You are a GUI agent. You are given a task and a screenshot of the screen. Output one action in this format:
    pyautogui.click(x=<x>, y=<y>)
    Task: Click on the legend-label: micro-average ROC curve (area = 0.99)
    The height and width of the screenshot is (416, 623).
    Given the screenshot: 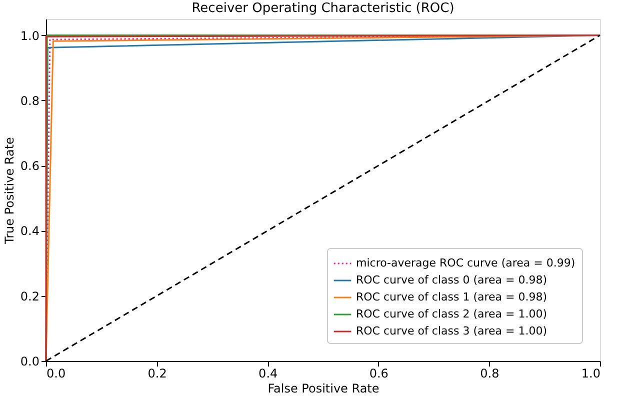 What is the action you would take?
    pyautogui.click(x=466, y=263)
    